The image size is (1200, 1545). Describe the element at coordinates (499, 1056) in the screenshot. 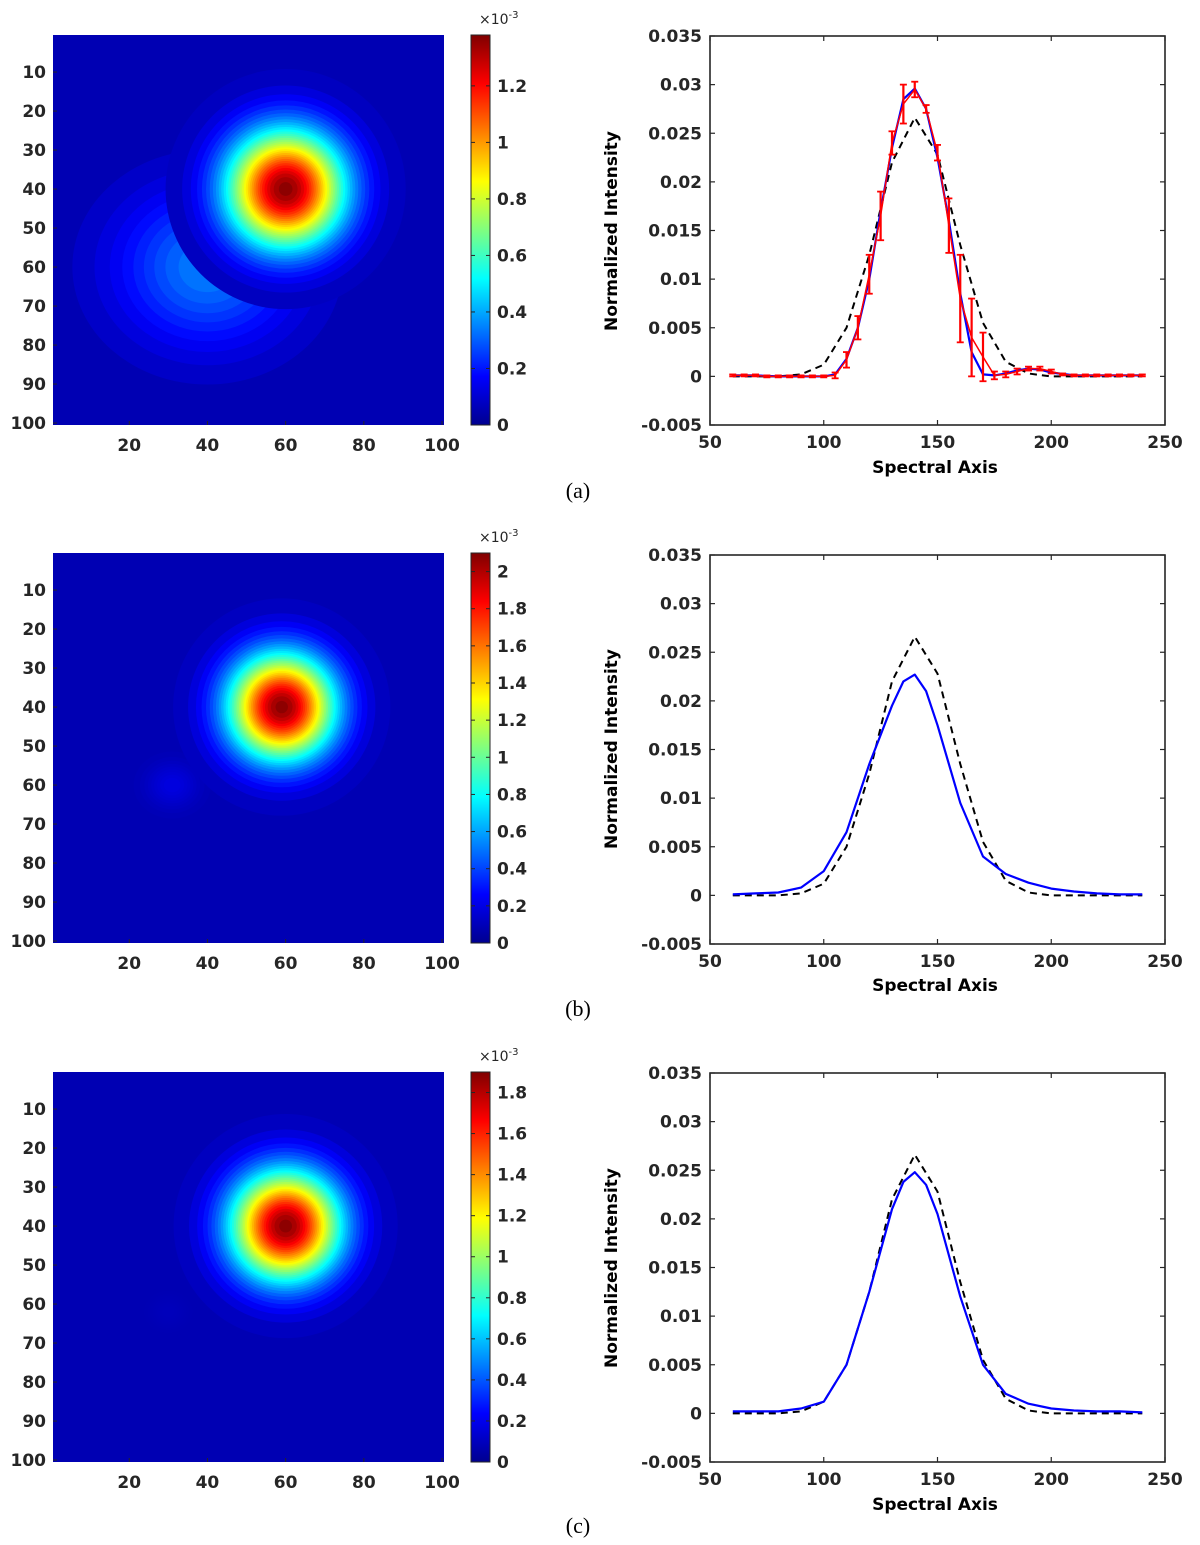

I see `colorbar-c-multiplier: ×10⁻³` at that location.